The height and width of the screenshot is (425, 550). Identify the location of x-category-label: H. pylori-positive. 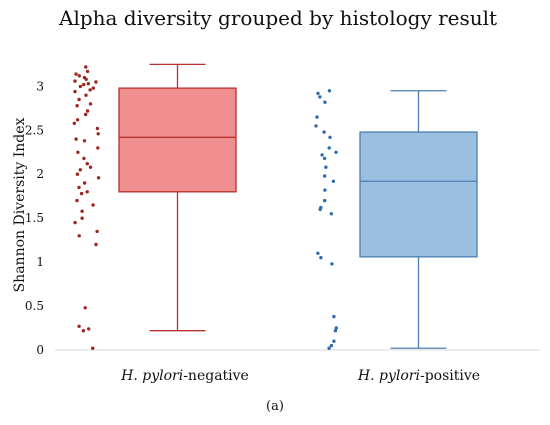
(418, 376).